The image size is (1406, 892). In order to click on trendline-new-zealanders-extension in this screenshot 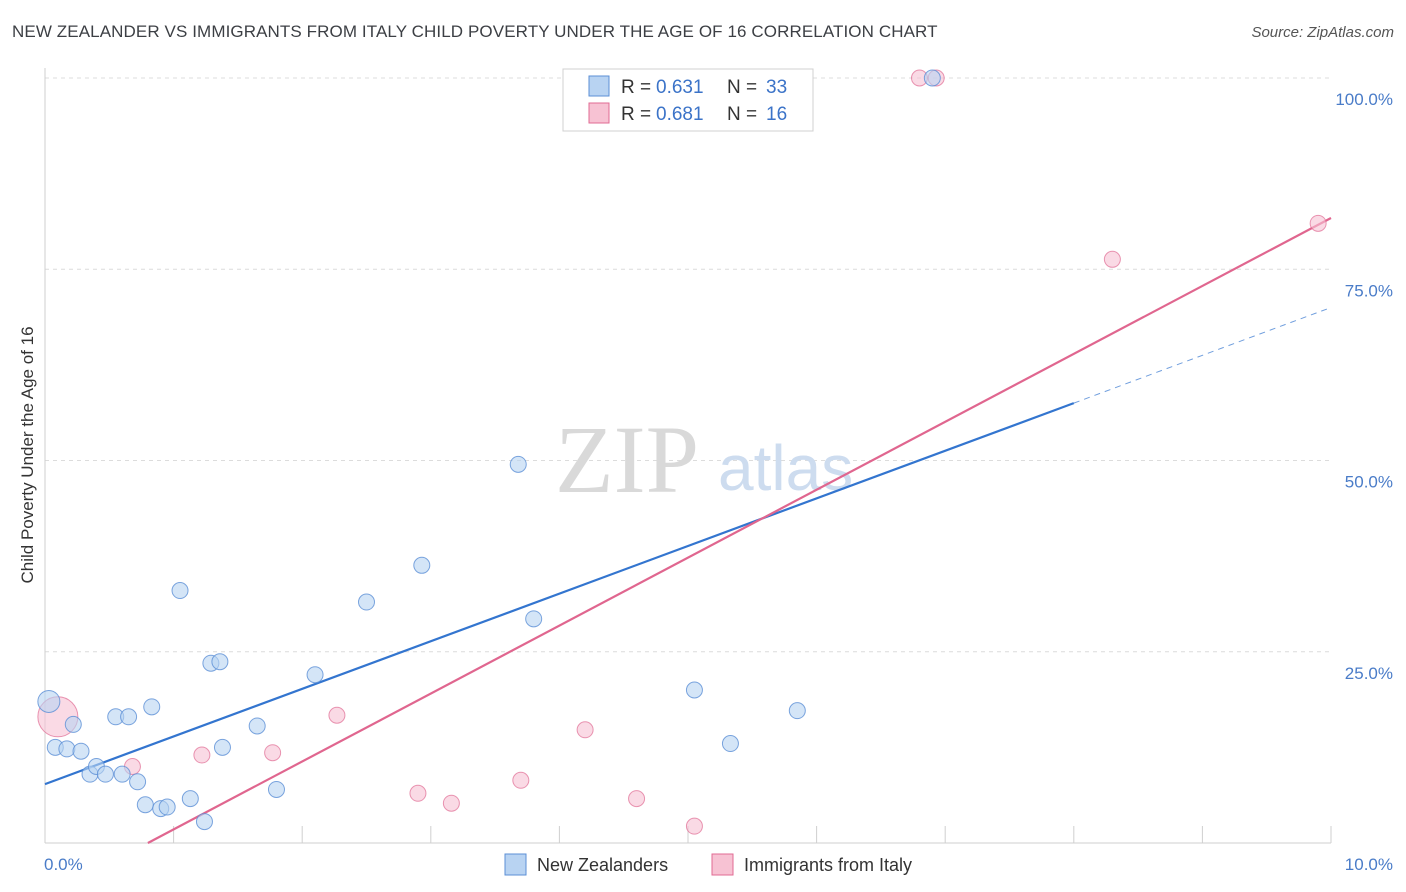, I will do `click(1202, 355)`.